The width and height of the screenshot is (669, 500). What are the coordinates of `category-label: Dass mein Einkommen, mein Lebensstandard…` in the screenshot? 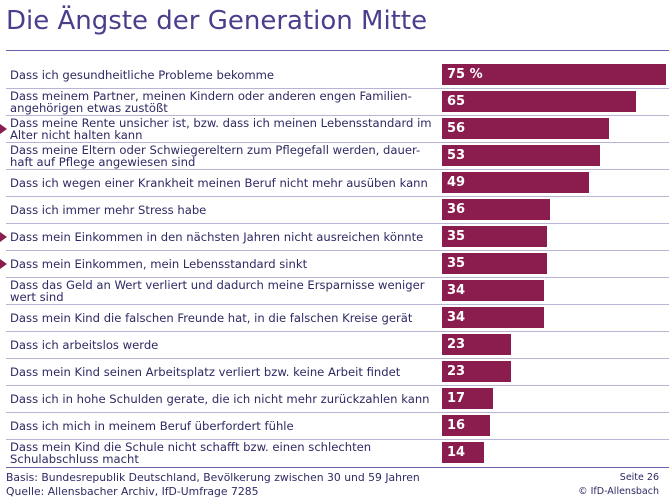 It's located at (159, 263).